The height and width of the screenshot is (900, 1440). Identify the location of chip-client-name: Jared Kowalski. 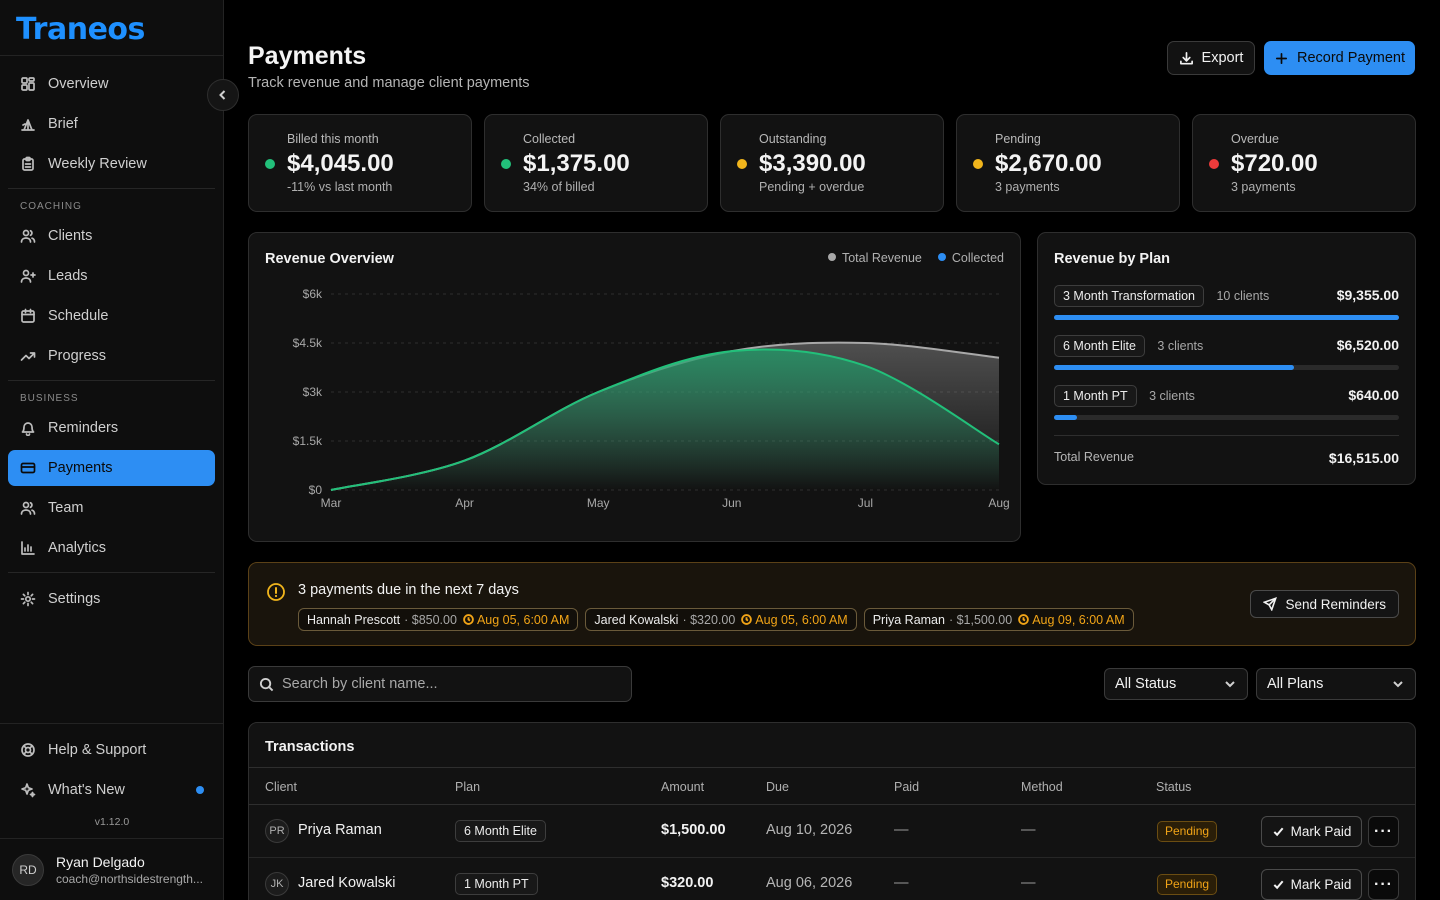
(636, 619).